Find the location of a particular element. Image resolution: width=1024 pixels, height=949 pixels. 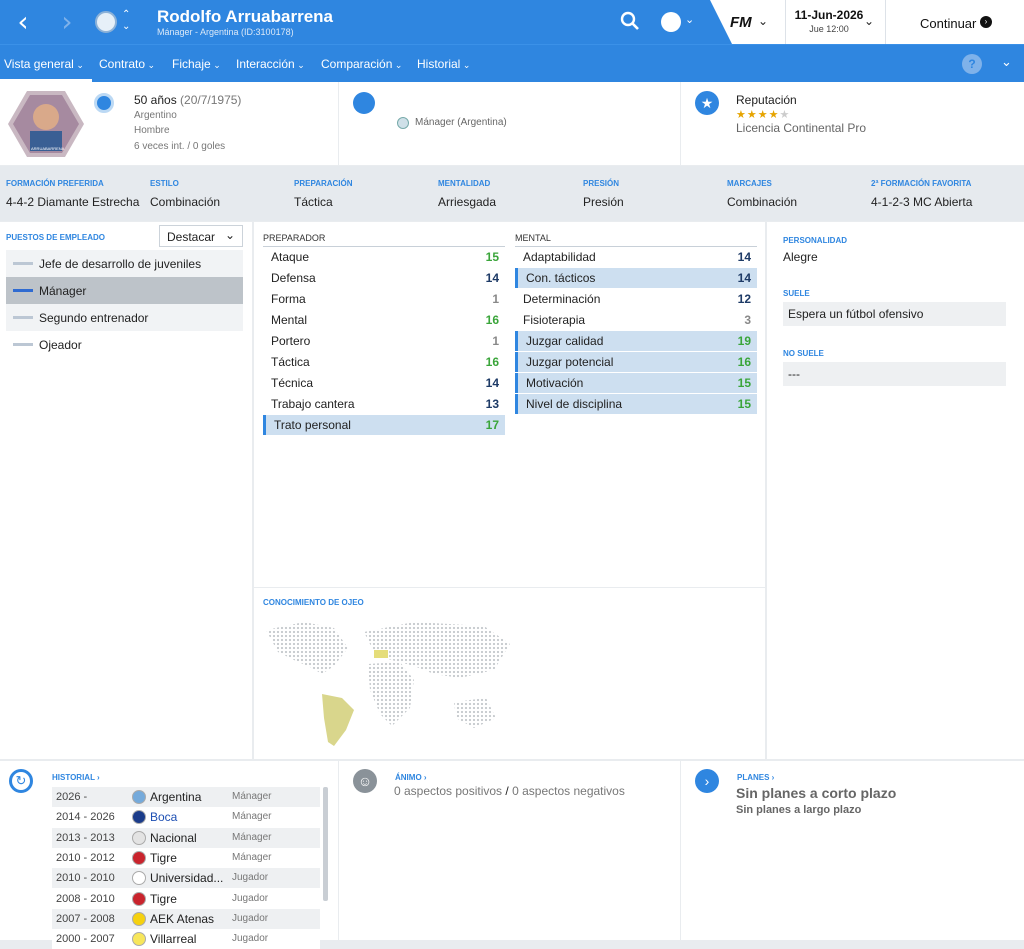

job-item: Ojeador is located at coordinates (124, 344).